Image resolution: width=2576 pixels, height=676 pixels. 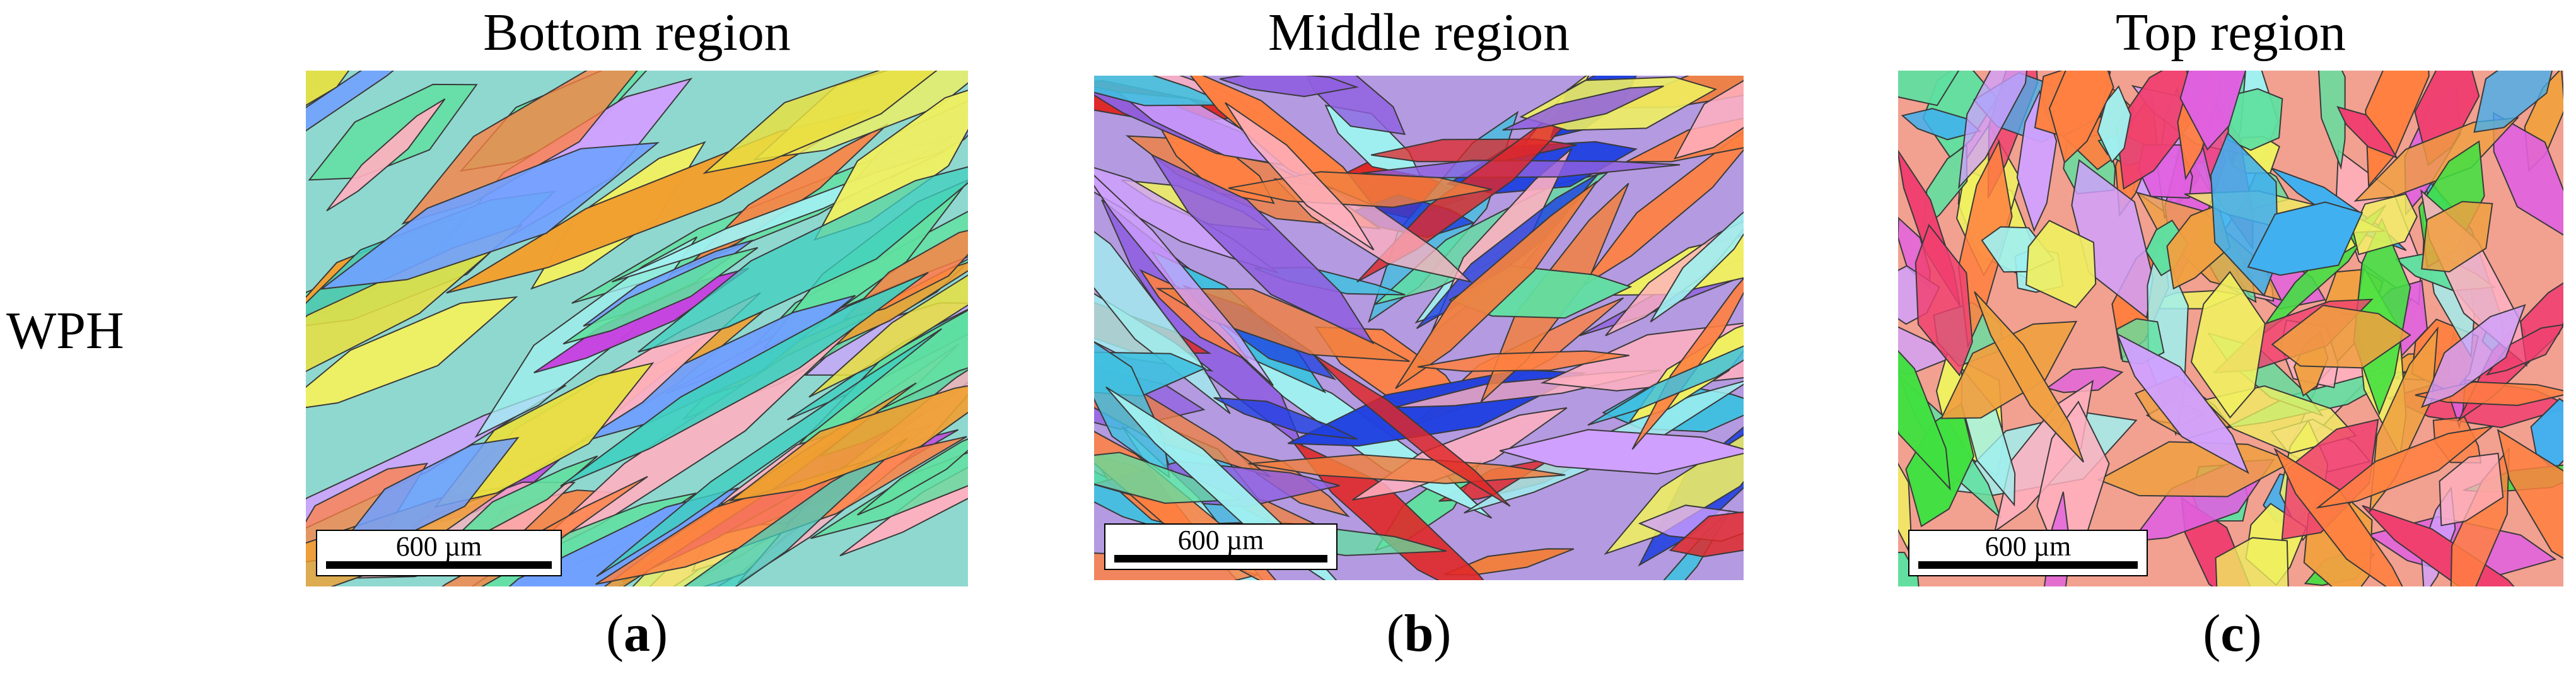 I want to click on panel-title-bottom: Bottom region, so click(x=637, y=32).